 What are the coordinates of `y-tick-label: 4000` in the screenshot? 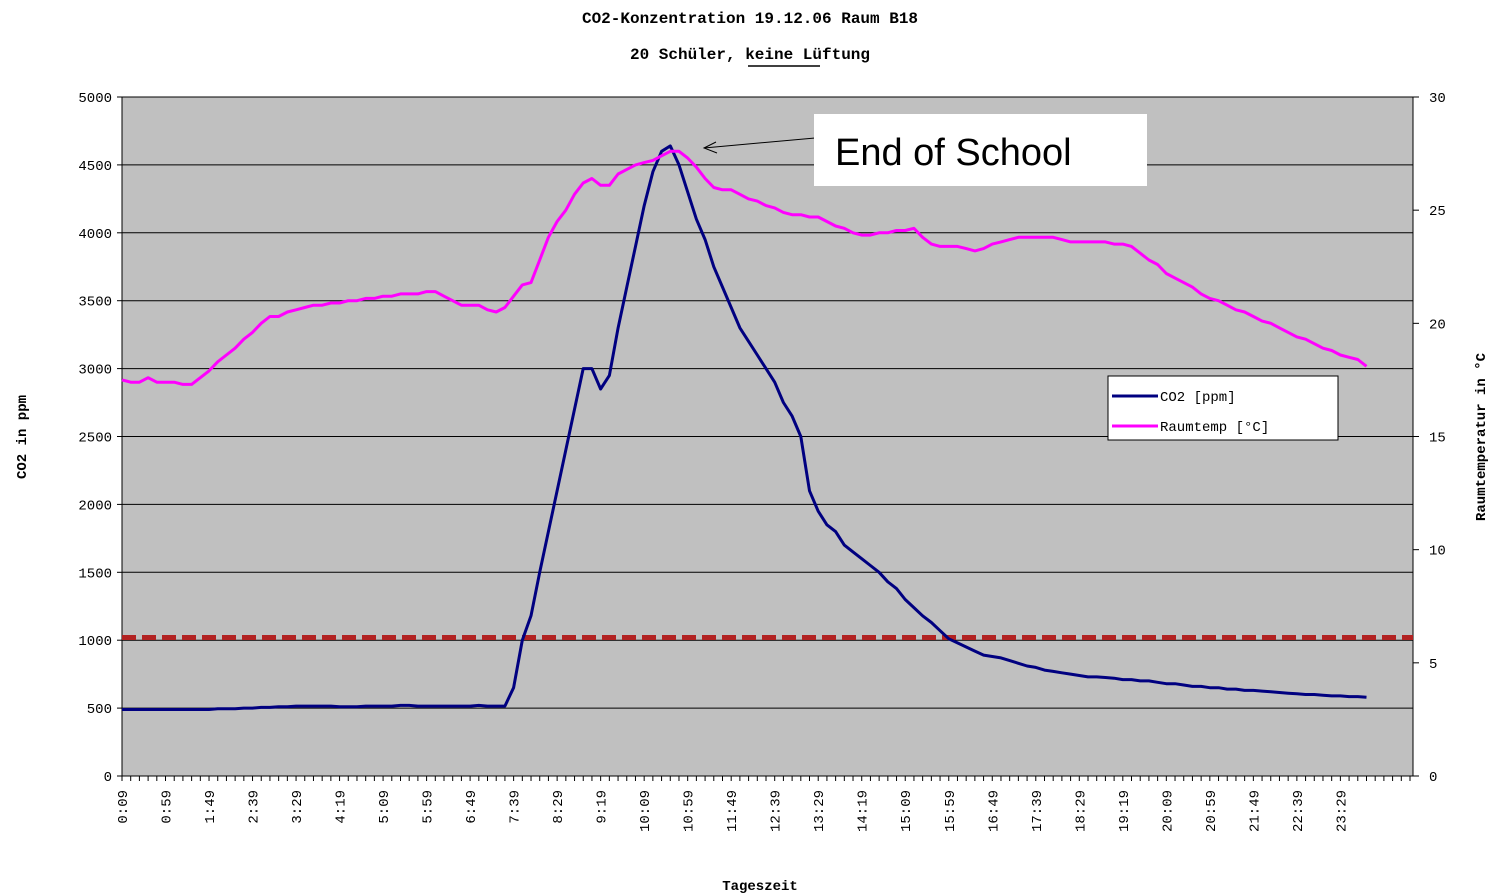 It's located at (95, 235).